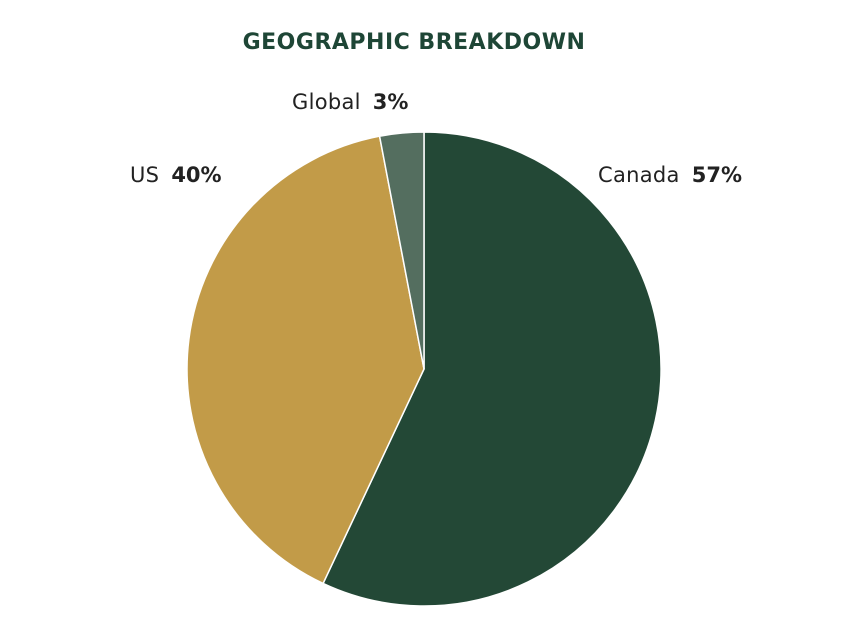  I want to click on chart-title: GEOGRAPHIC BREAKDOWN, so click(414, 42).